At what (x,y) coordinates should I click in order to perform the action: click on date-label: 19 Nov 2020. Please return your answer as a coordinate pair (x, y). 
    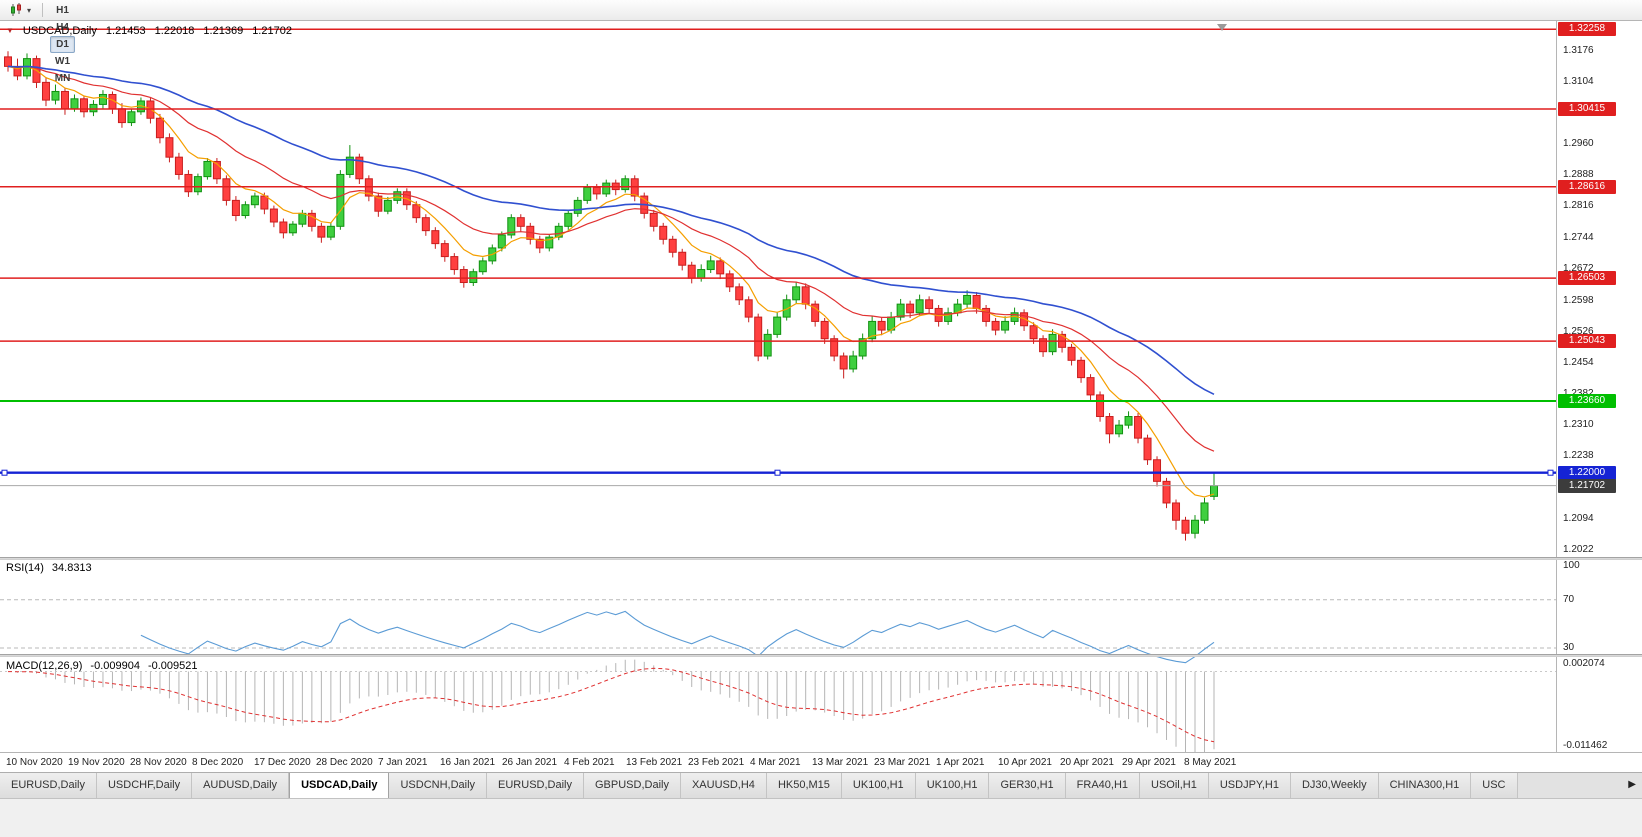
    Looking at the image, I should click on (96, 762).